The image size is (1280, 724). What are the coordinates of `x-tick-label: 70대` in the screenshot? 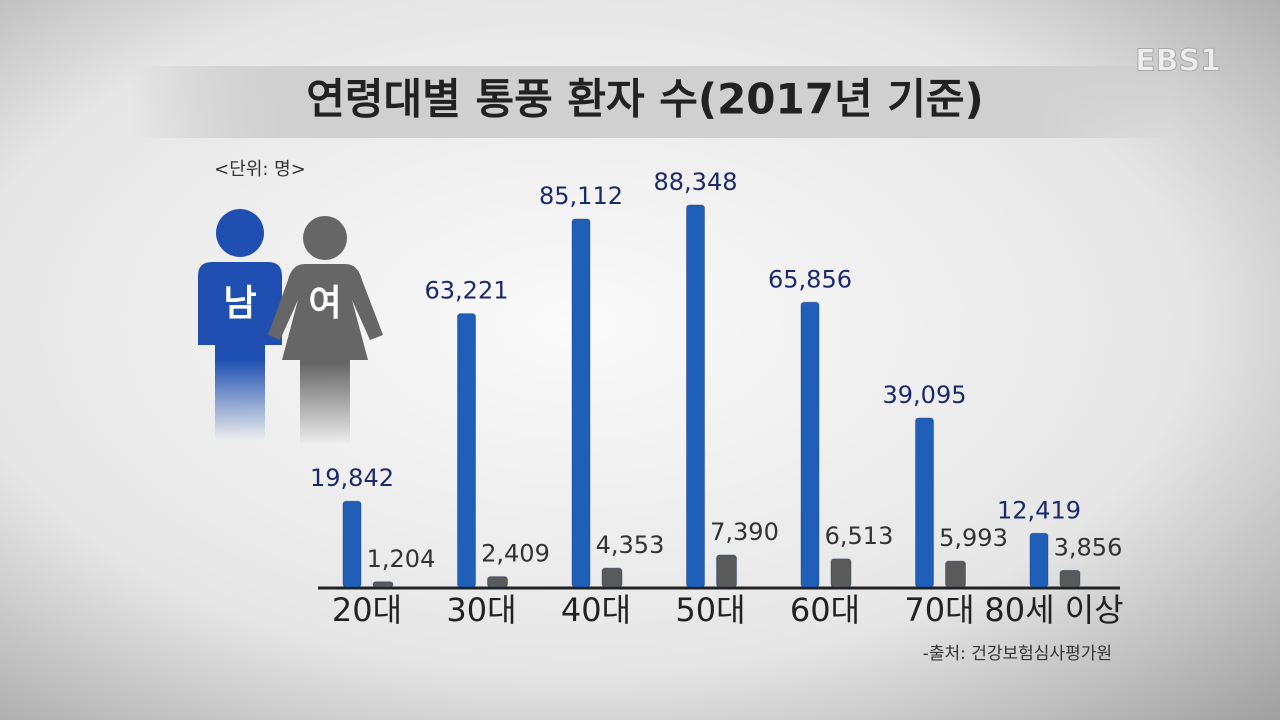 It's located at (939, 610).